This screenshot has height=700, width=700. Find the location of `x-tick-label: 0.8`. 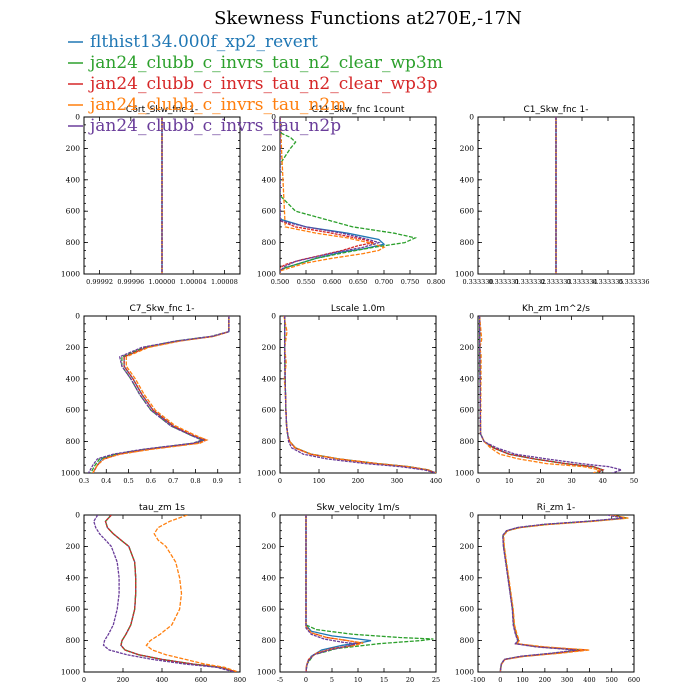

x-tick-label: 0.8 is located at coordinates (195, 481).